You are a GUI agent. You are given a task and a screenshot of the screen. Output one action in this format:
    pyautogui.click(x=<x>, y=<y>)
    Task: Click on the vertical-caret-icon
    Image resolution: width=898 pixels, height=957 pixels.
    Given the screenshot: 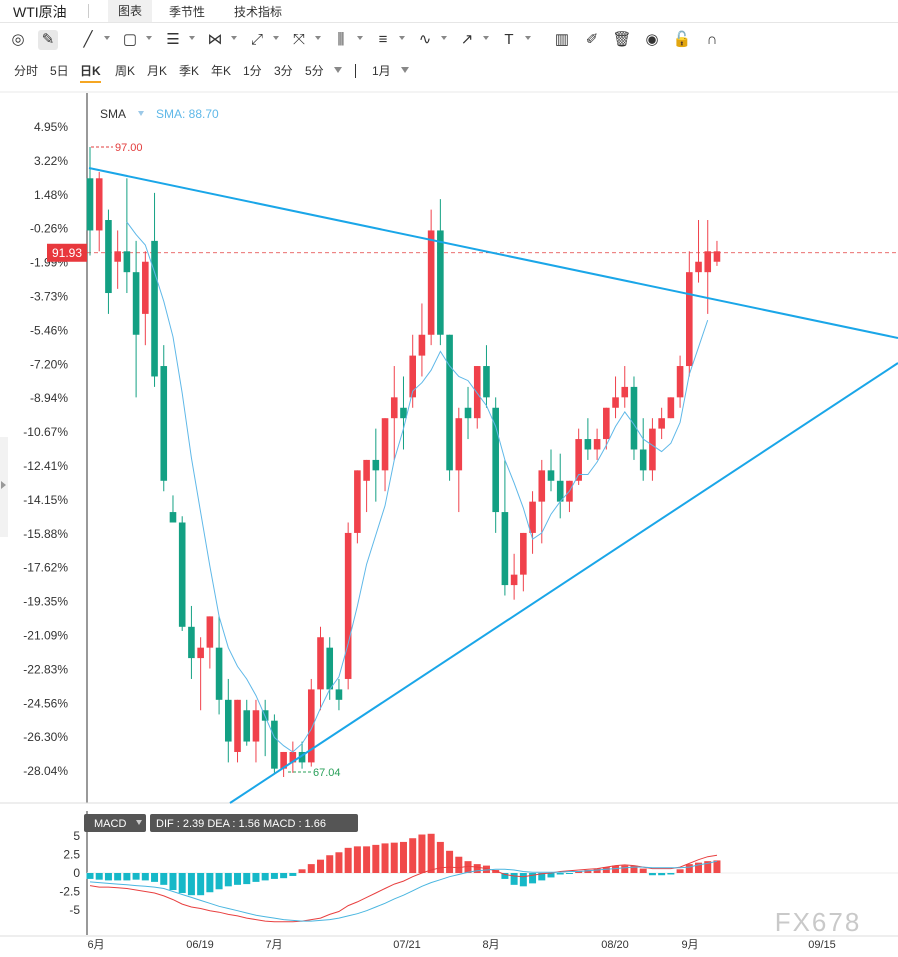 What is the action you would take?
    pyautogui.click(x=360, y=38)
    